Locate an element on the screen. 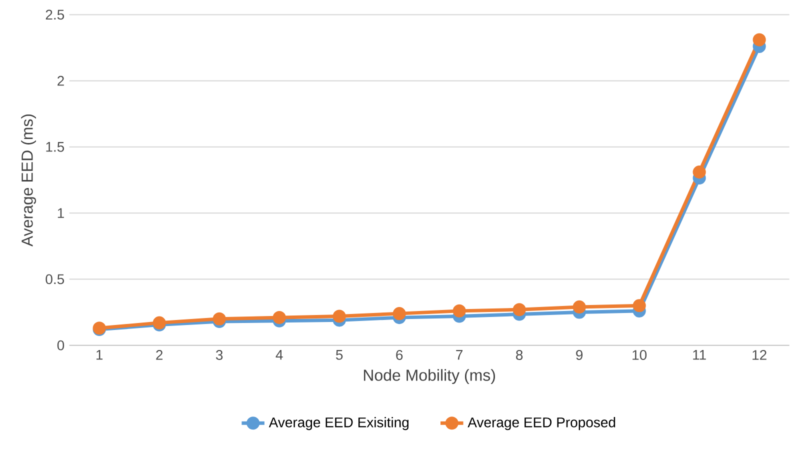 The width and height of the screenshot is (797, 468). x-tick-label: 11 is located at coordinates (699, 355).